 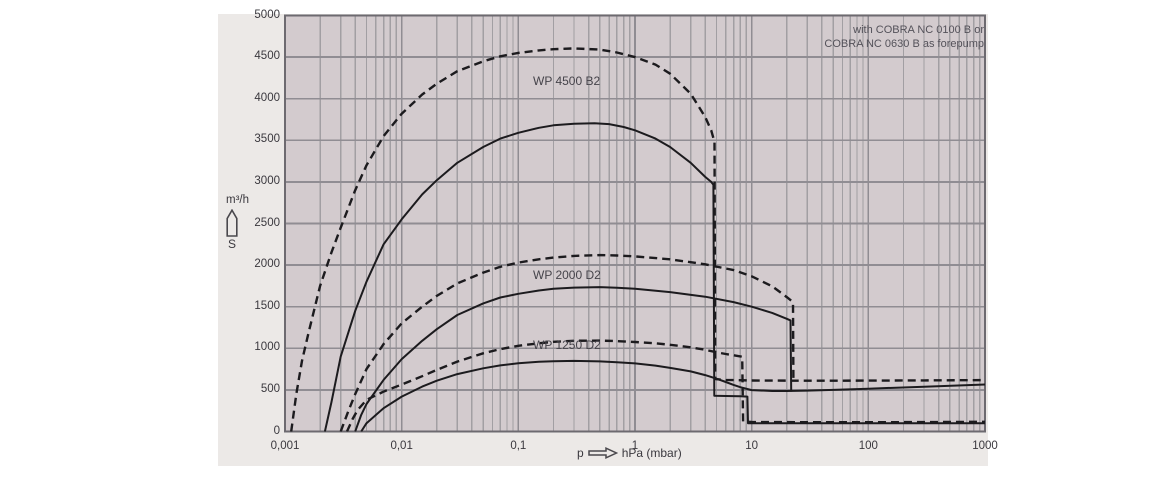 What do you see at coordinates (267, 222) in the screenshot?
I see `y-tick-label: 2500` at bounding box center [267, 222].